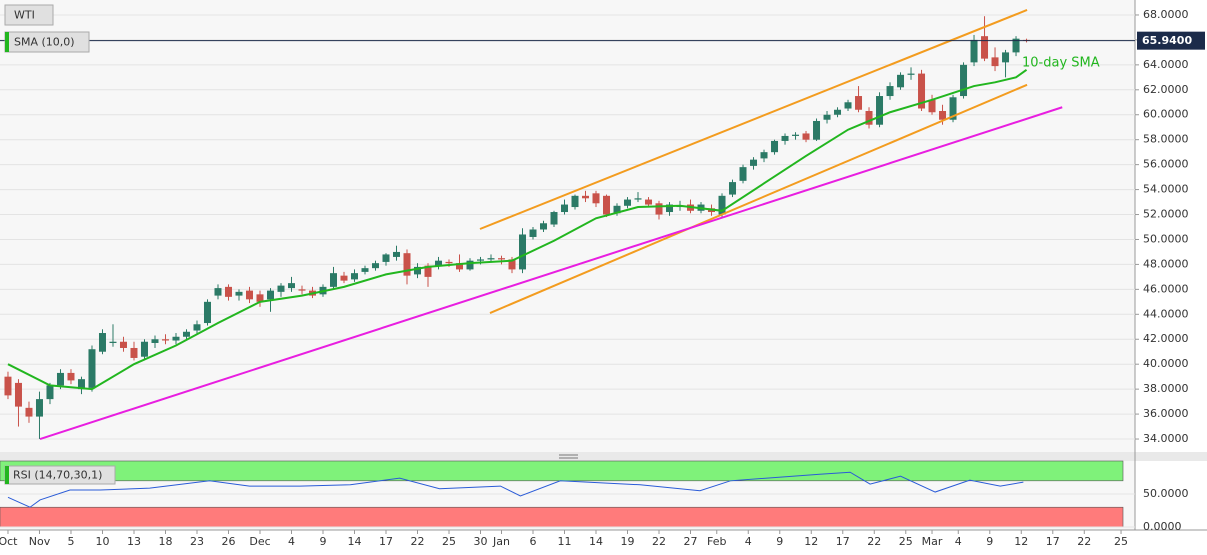 The width and height of the screenshot is (1207, 555). I want to click on y-tick-label: 44.0000, so click(1166, 313).